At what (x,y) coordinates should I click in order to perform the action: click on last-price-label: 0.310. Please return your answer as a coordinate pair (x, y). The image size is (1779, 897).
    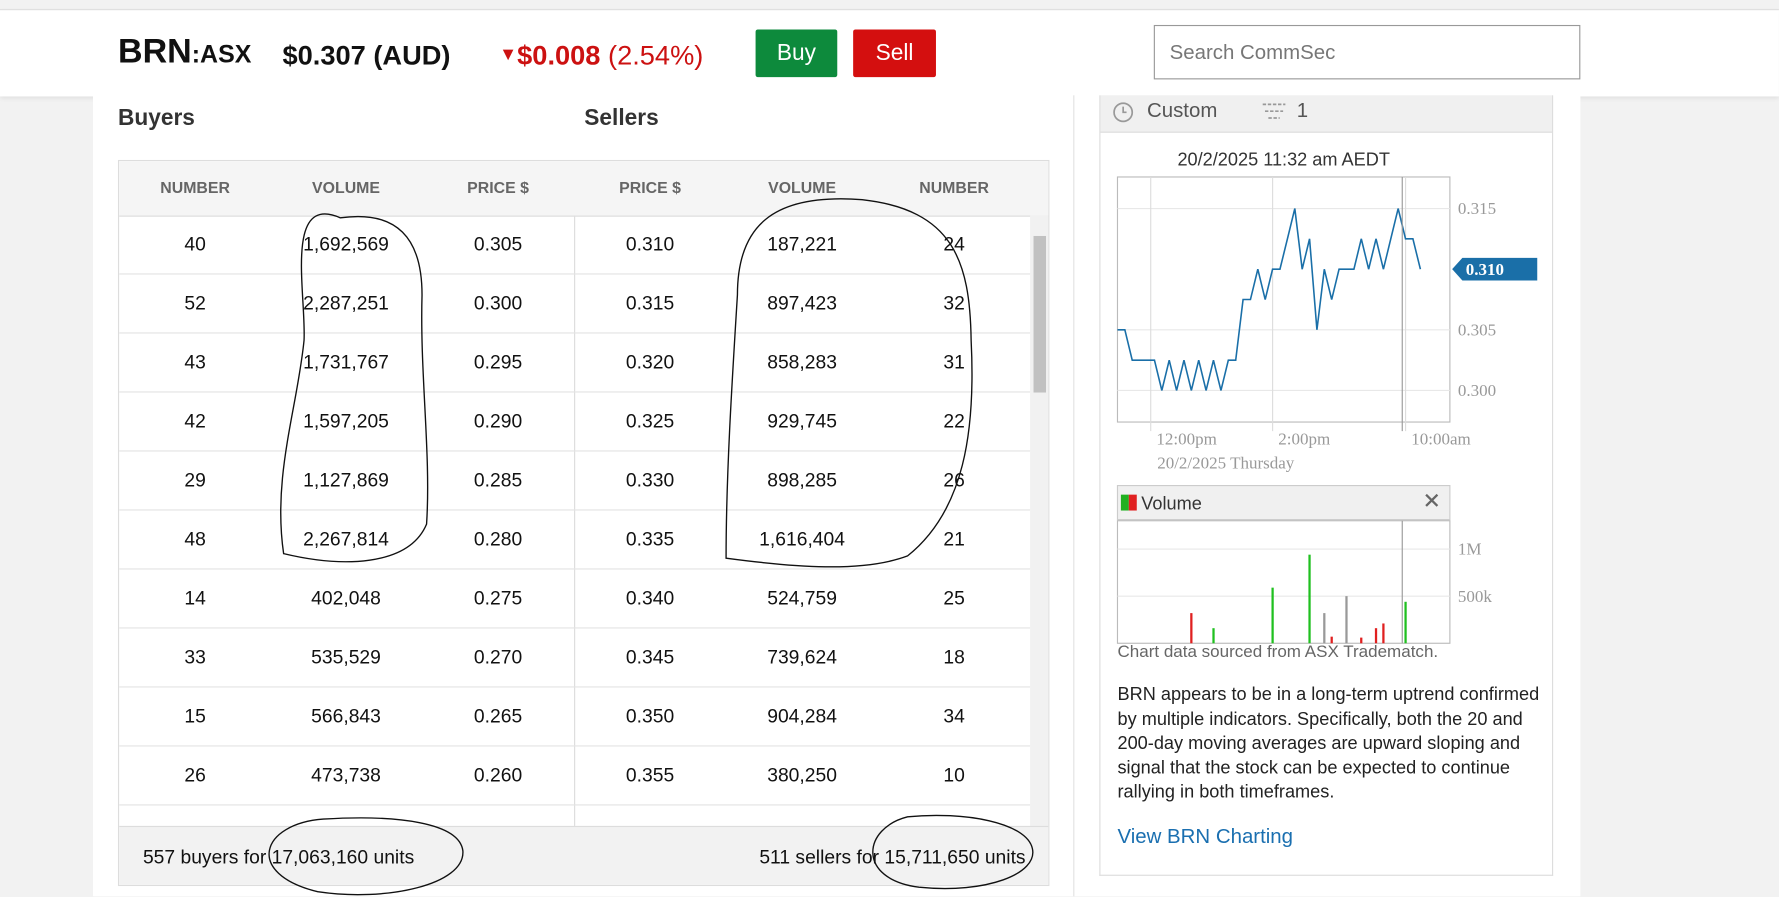
    Looking at the image, I should click on (1485, 269).